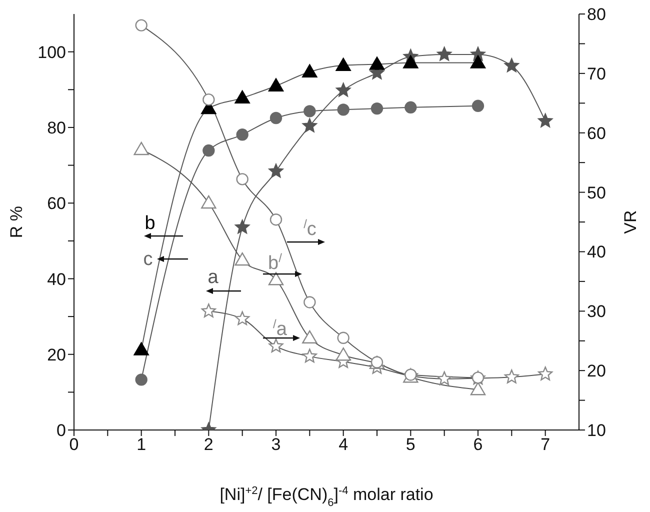  I want to click on y-tick-label: 40, so click(56, 279).